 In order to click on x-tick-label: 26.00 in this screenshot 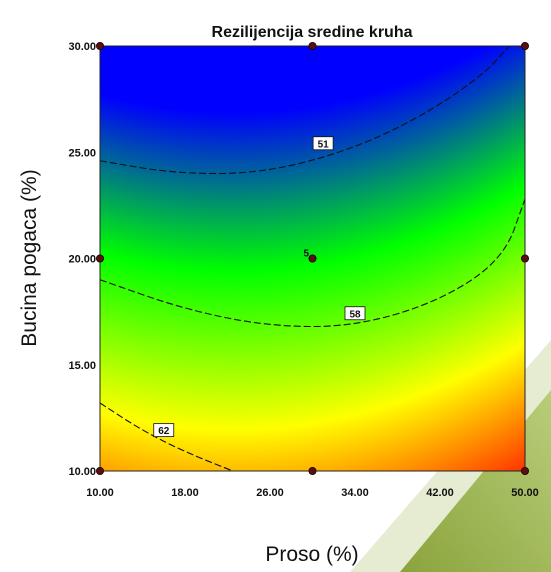, I will do `click(270, 493)`.